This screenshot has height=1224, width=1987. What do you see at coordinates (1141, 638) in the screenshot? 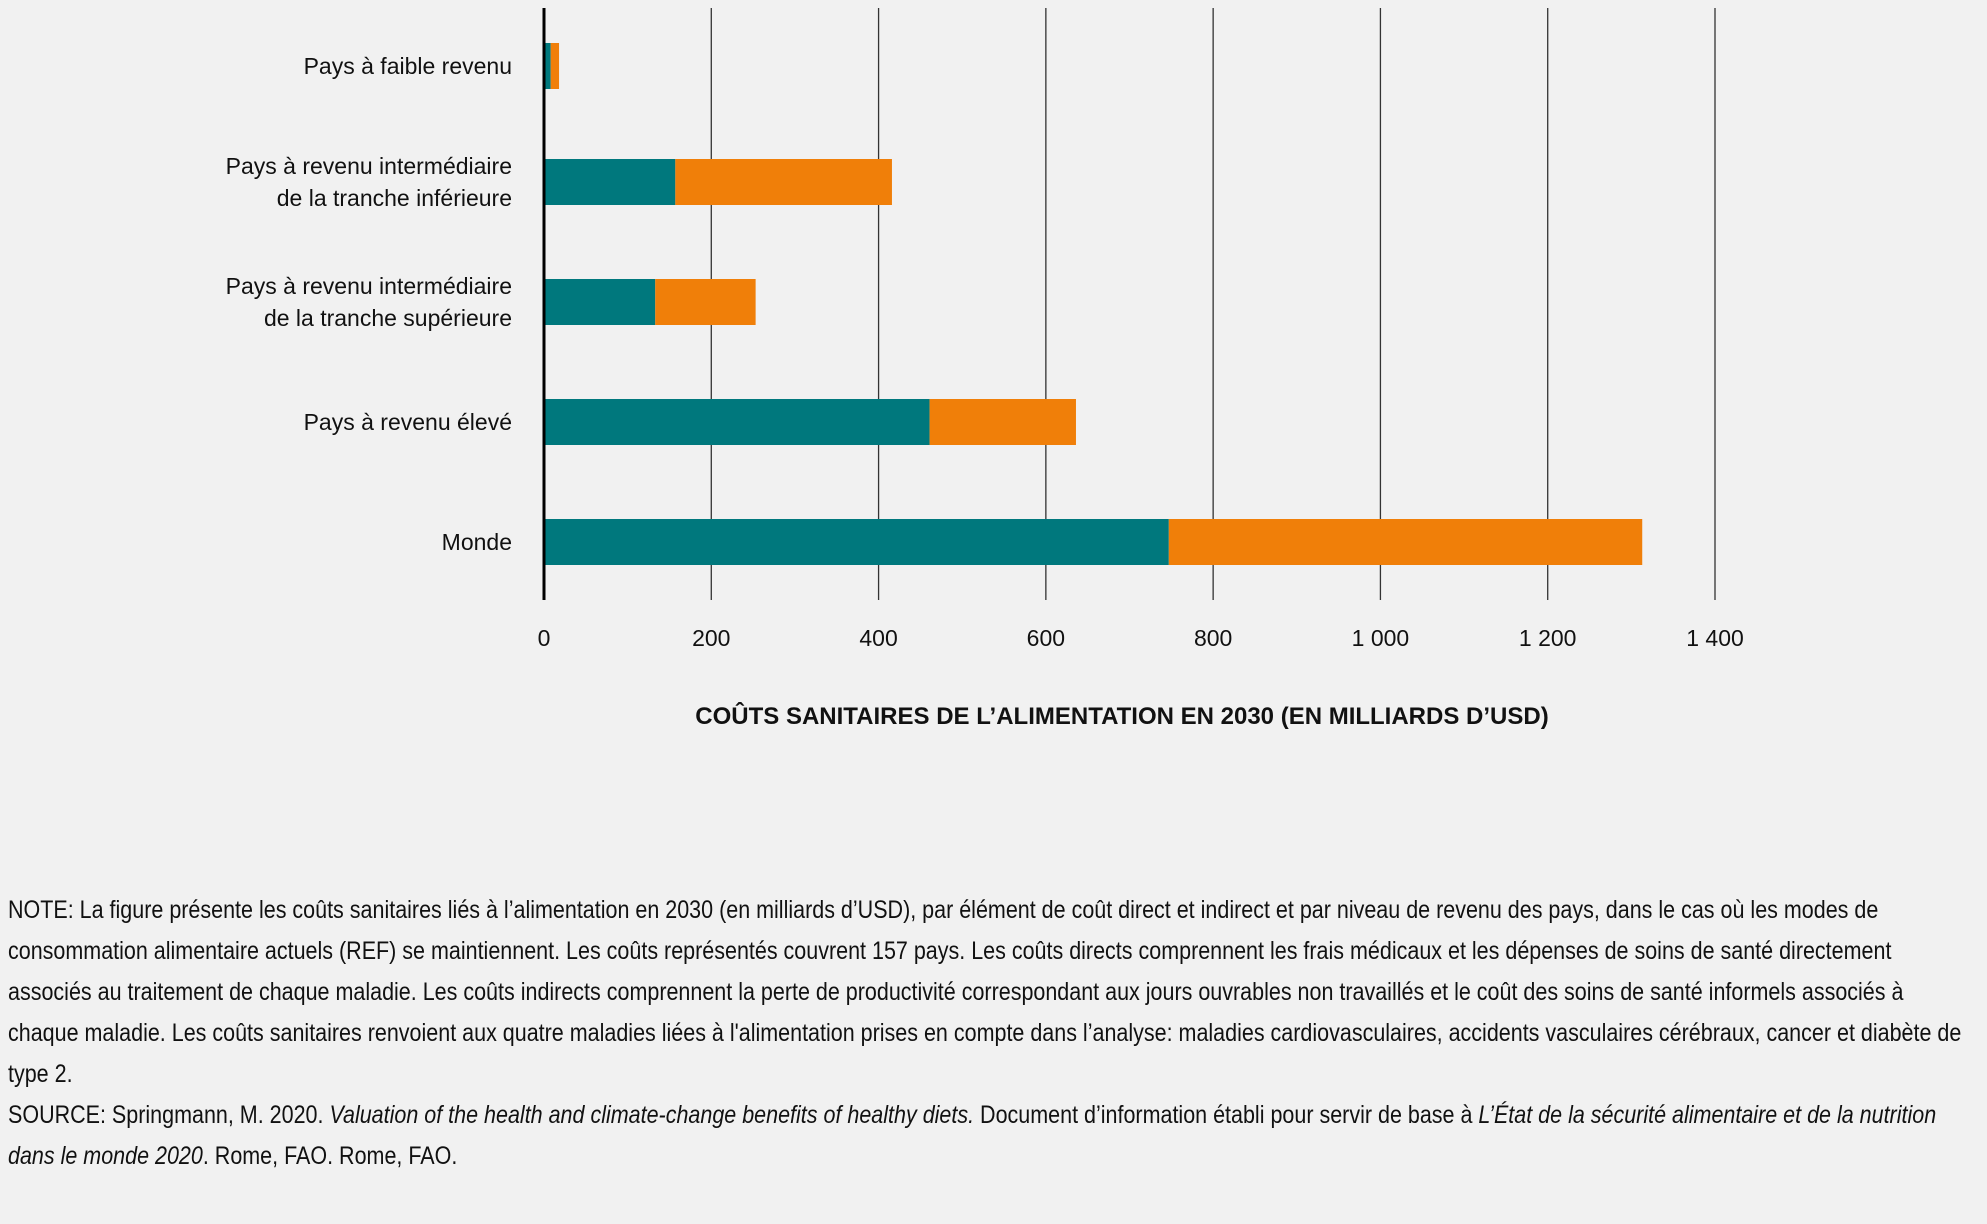
I see `x-tick-labels: 0 200 400 600 800 1 000 1 200 1 400` at bounding box center [1141, 638].